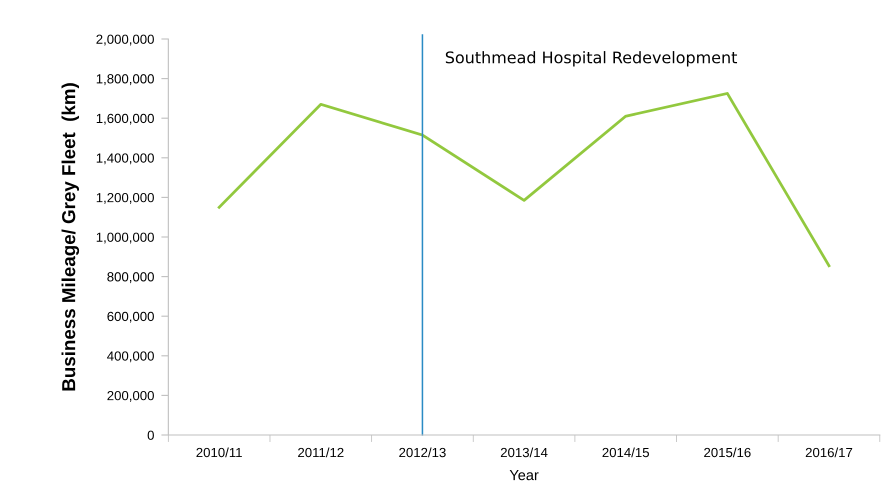  Describe the element at coordinates (592, 59) in the screenshot. I see `ref-line-label: Southmead Hospital Redevelopment` at that location.